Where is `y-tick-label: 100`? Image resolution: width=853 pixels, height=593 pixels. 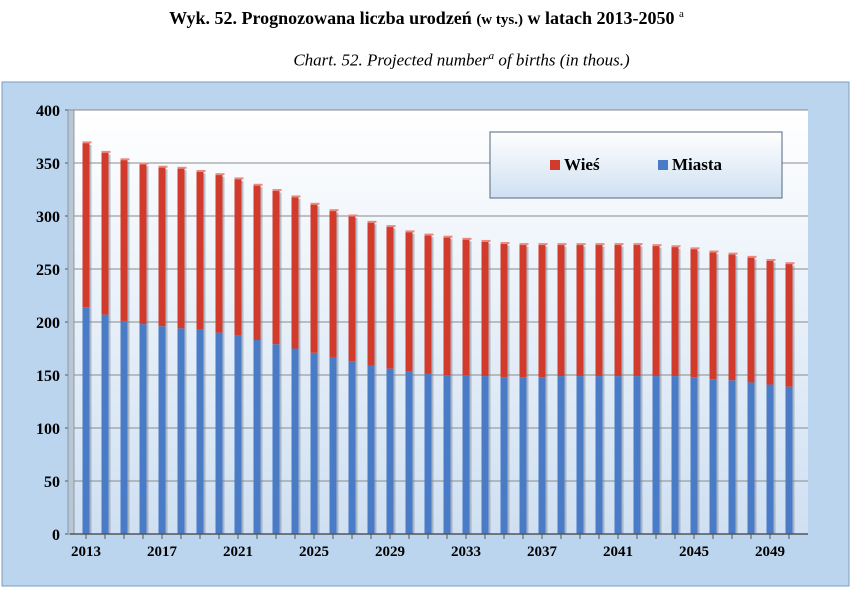 y-tick-label: 100 is located at coordinates (48, 429).